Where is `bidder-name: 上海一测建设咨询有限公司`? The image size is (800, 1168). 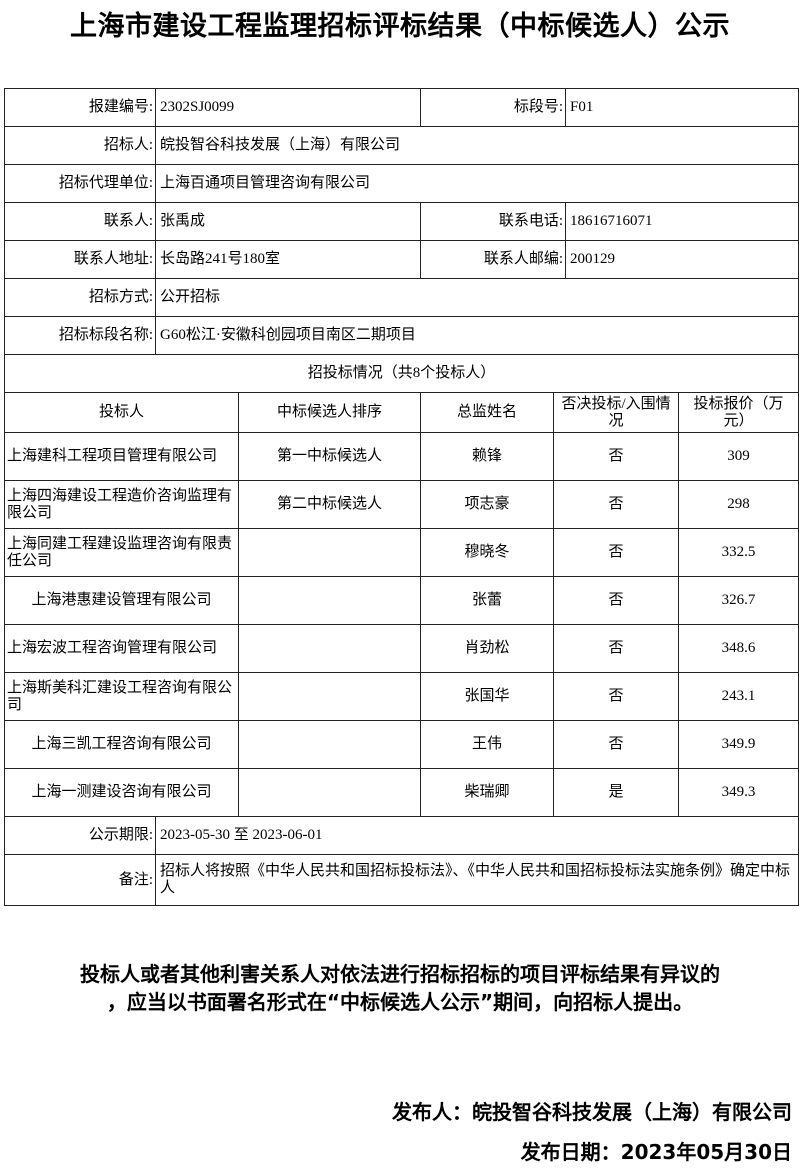 bidder-name: 上海一测建设咨询有限公司 is located at coordinates (121, 792).